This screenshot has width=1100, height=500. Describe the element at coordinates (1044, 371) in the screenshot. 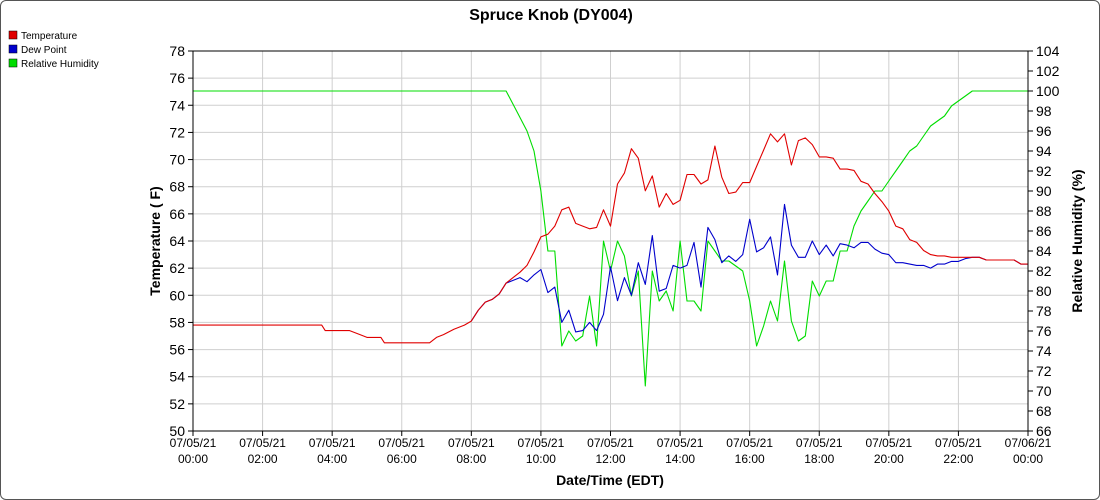

I see `y2-tick-label: 72` at that location.